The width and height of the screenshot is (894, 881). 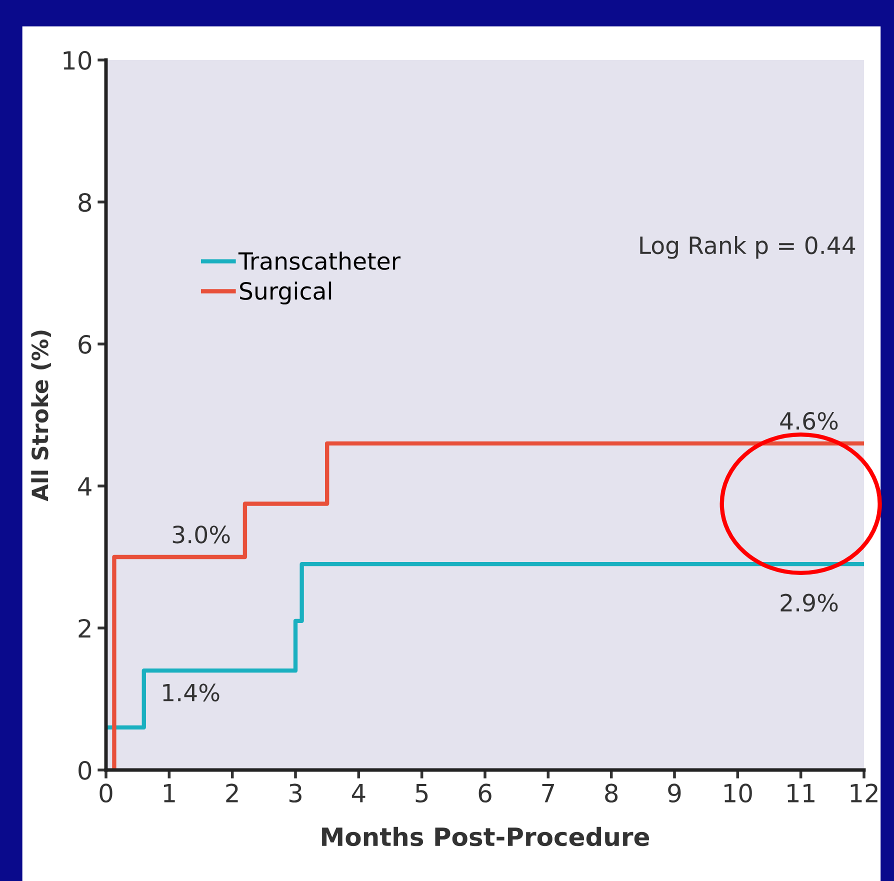 What do you see at coordinates (548, 793) in the screenshot?
I see `x-tick-label: 7` at bounding box center [548, 793].